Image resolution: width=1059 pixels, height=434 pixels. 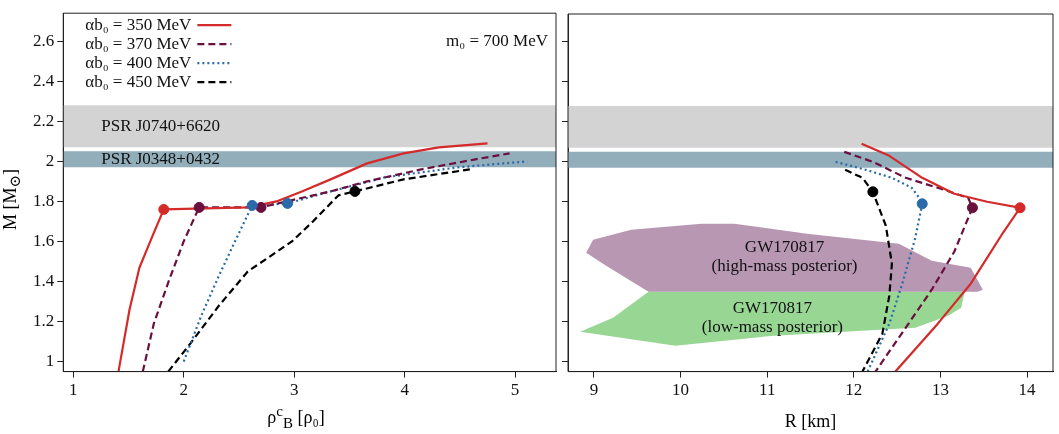 I want to click on y-tick-label: 1.4, so click(x=44, y=280).